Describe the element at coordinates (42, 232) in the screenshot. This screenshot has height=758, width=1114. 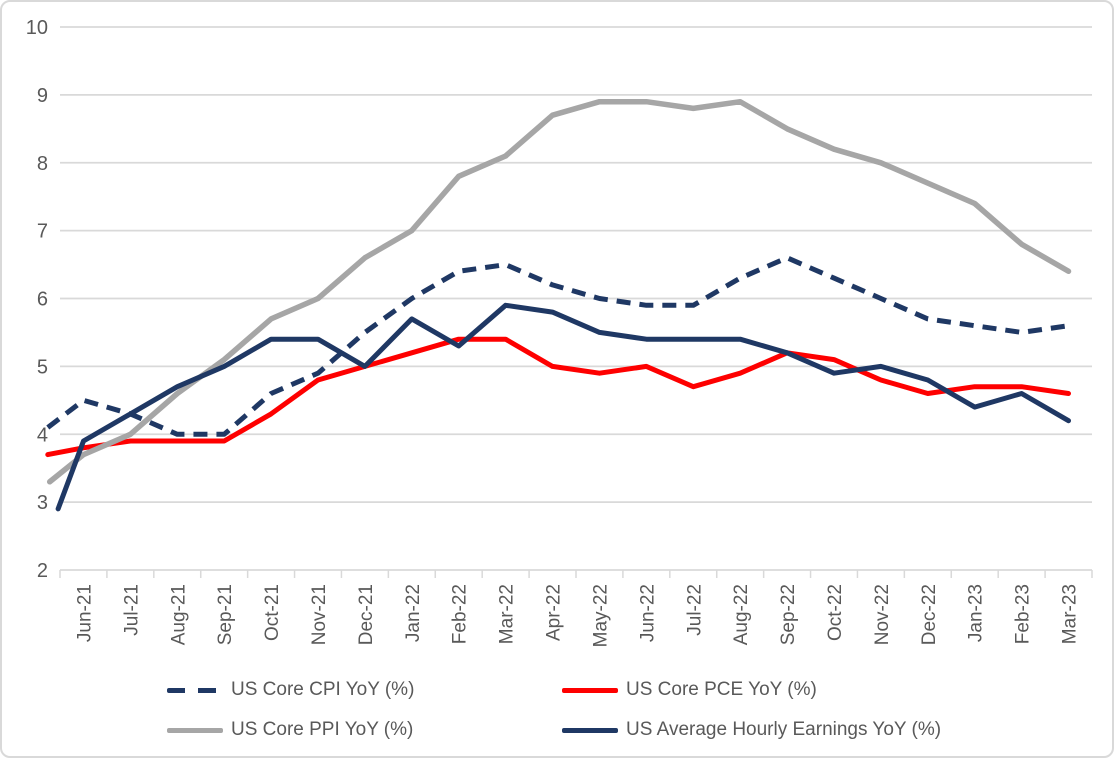
I see `svg-text: 7` at that location.